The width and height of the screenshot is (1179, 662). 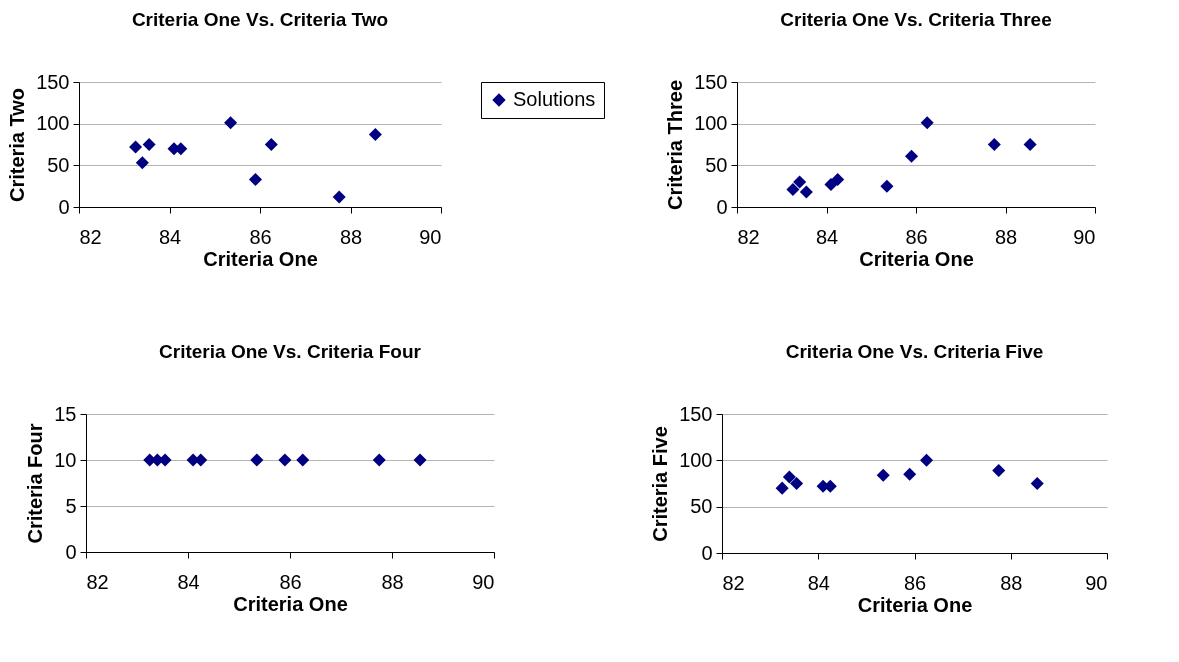 What do you see at coordinates (17, 145) in the screenshot?
I see `y-axis-title: Criteria Two` at bounding box center [17, 145].